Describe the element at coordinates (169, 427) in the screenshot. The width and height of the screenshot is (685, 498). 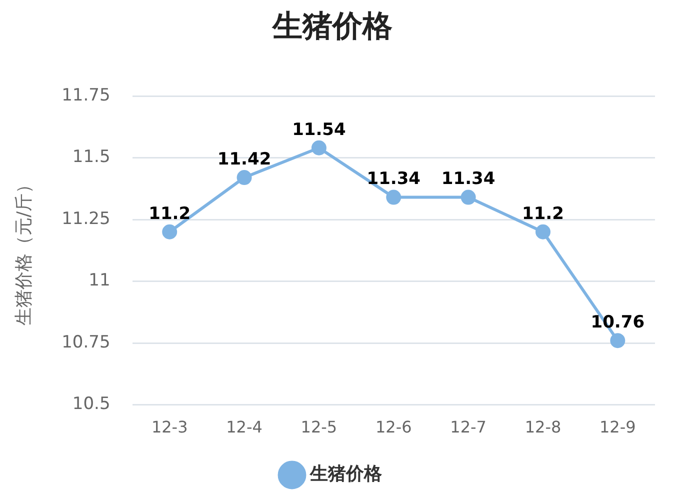
I see `x-tick-label: 12-3` at that location.